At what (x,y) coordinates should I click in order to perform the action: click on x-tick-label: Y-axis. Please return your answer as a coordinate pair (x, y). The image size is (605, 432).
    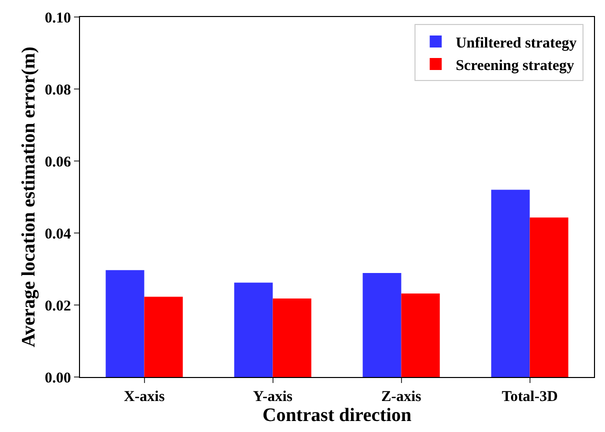
    Looking at the image, I should click on (273, 397).